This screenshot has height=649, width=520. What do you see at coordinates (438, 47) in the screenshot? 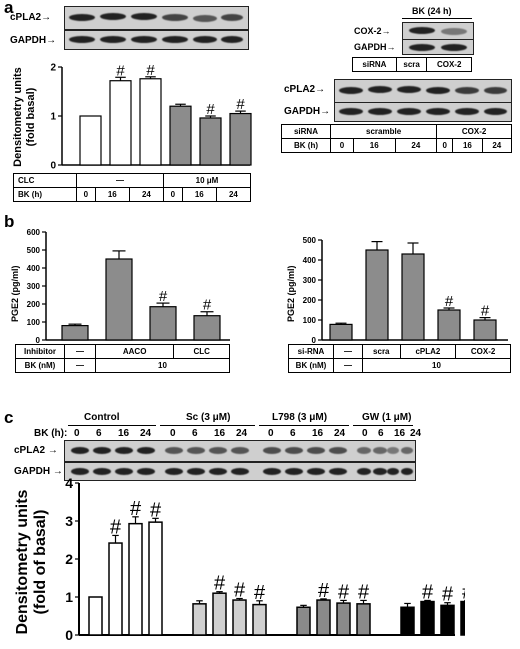
I see `gapdh-blot-small` at bounding box center [438, 47].